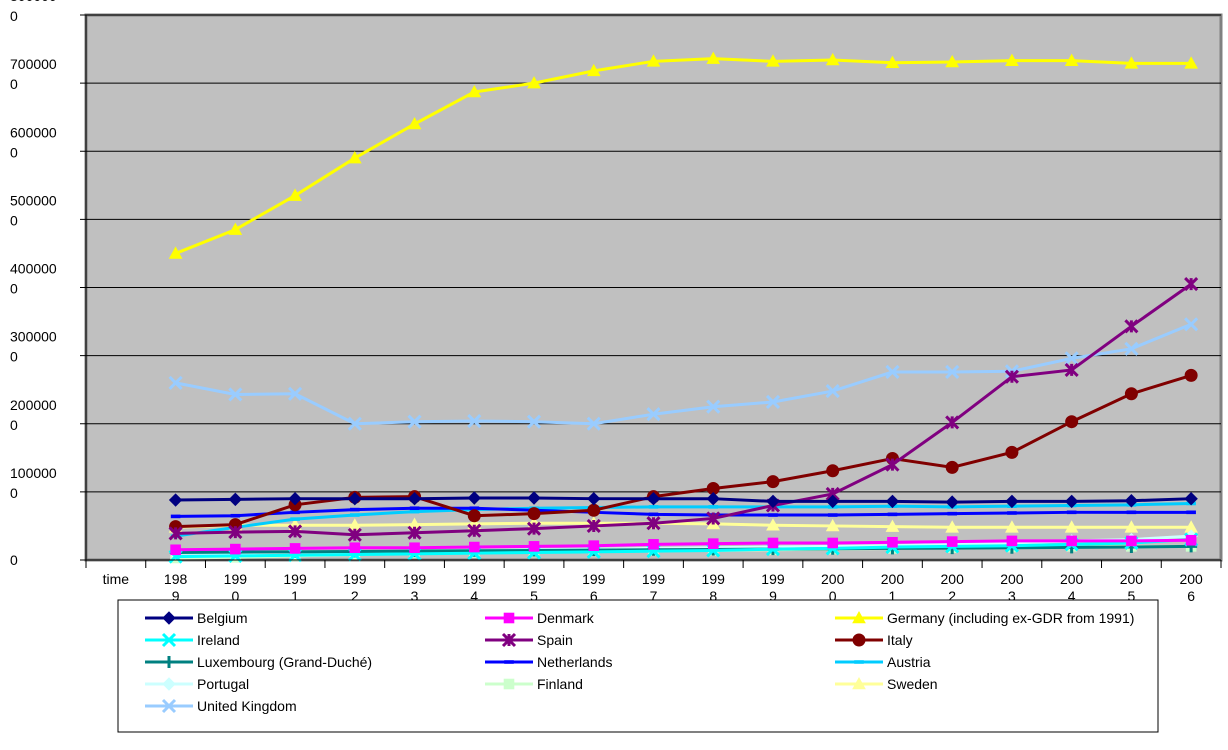 This screenshot has width=1228, height=750. What do you see at coordinates (33, 415) in the screenshot?
I see `y-tick-label: 200000 0` at bounding box center [33, 415].